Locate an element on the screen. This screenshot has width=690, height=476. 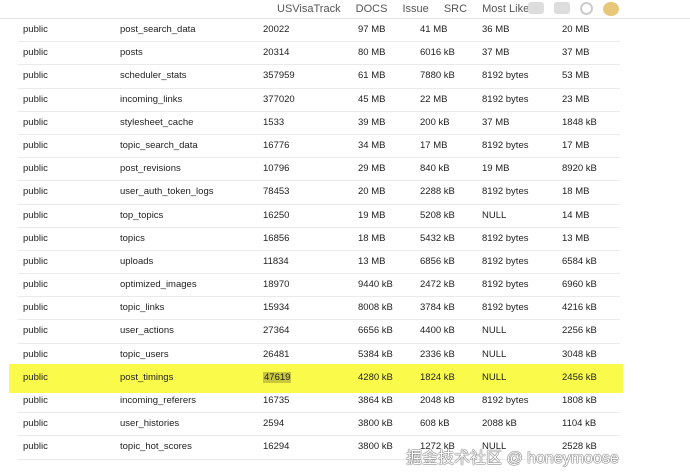
table-cell: optimized_images is located at coordinates (158, 285).